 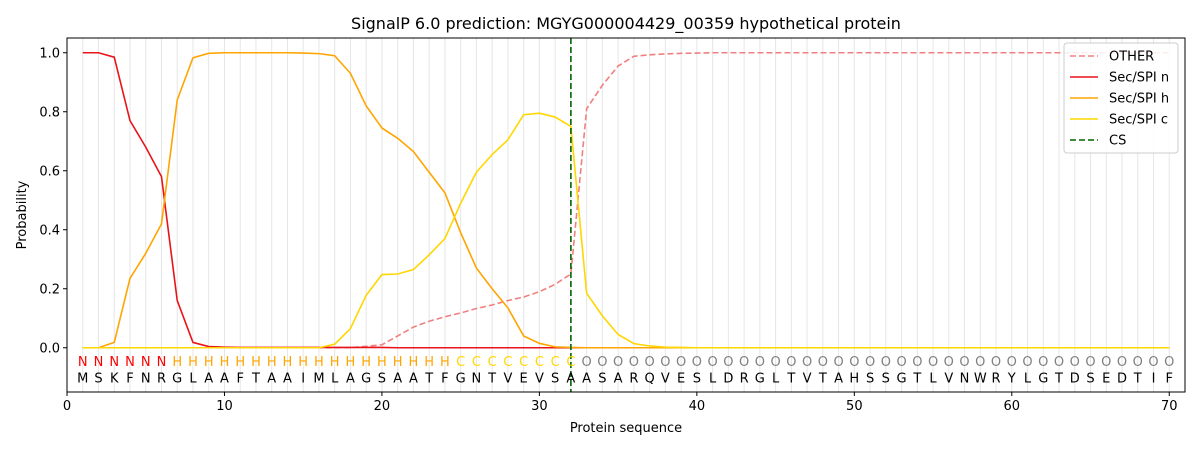 What do you see at coordinates (626, 428) in the screenshot?
I see `x-axis-label: Protein sequence` at bounding box center [626, 428].